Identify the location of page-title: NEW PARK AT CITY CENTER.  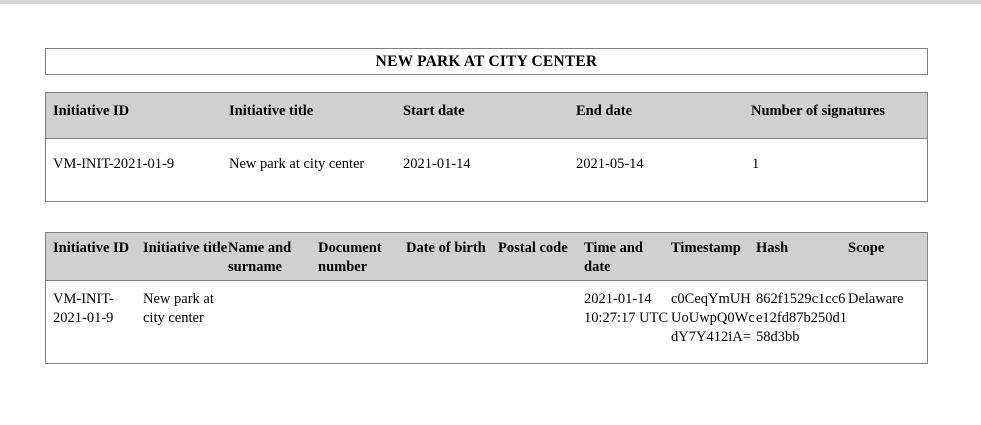
(486, 61).